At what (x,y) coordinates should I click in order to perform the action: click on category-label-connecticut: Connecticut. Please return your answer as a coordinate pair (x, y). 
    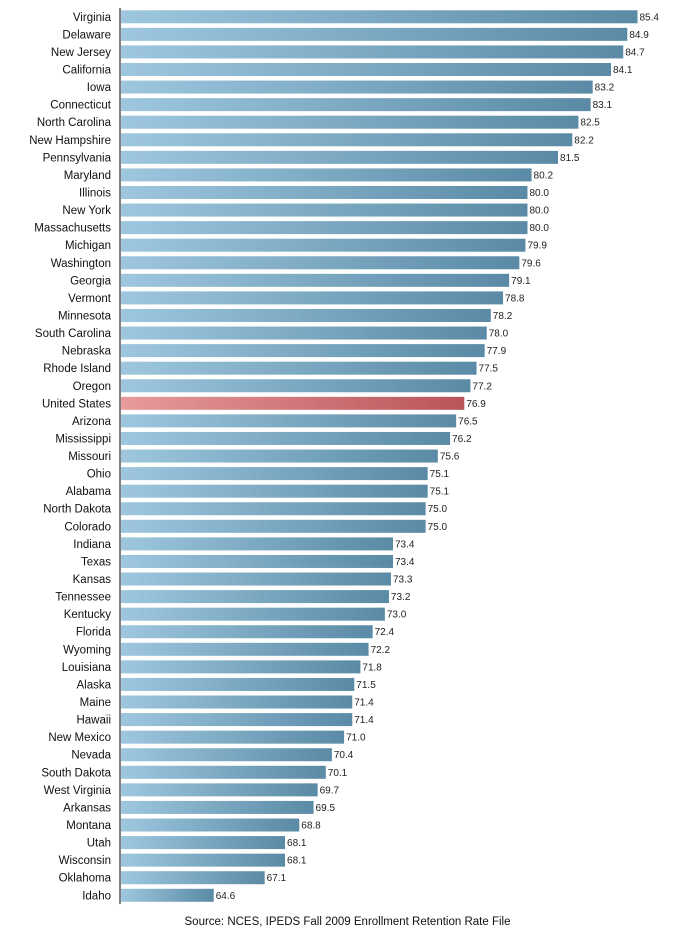
    Looking at the image, I should click on (81, 106).